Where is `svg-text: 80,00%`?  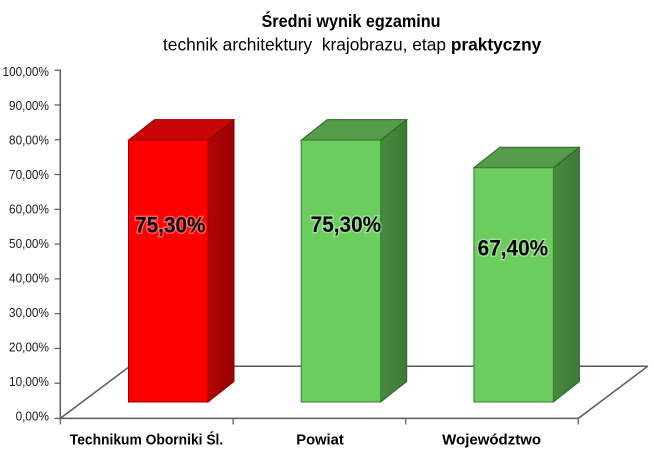 svg-text: 80,00% is located at coordinates (29, 140).